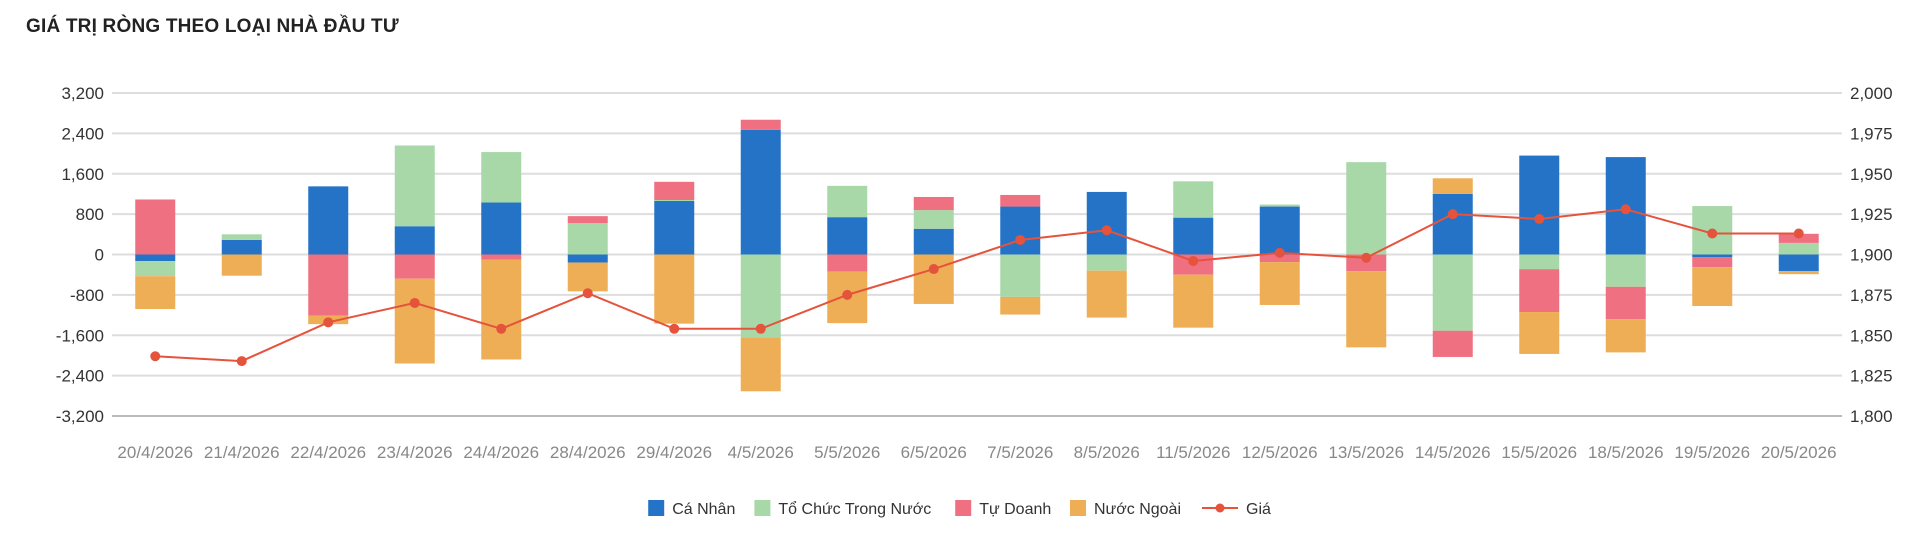 Image resolution: width=1920 pixels, height=540 pixels. I want to click on x-tick-label: 14/5/2026, so click(1453, 452).